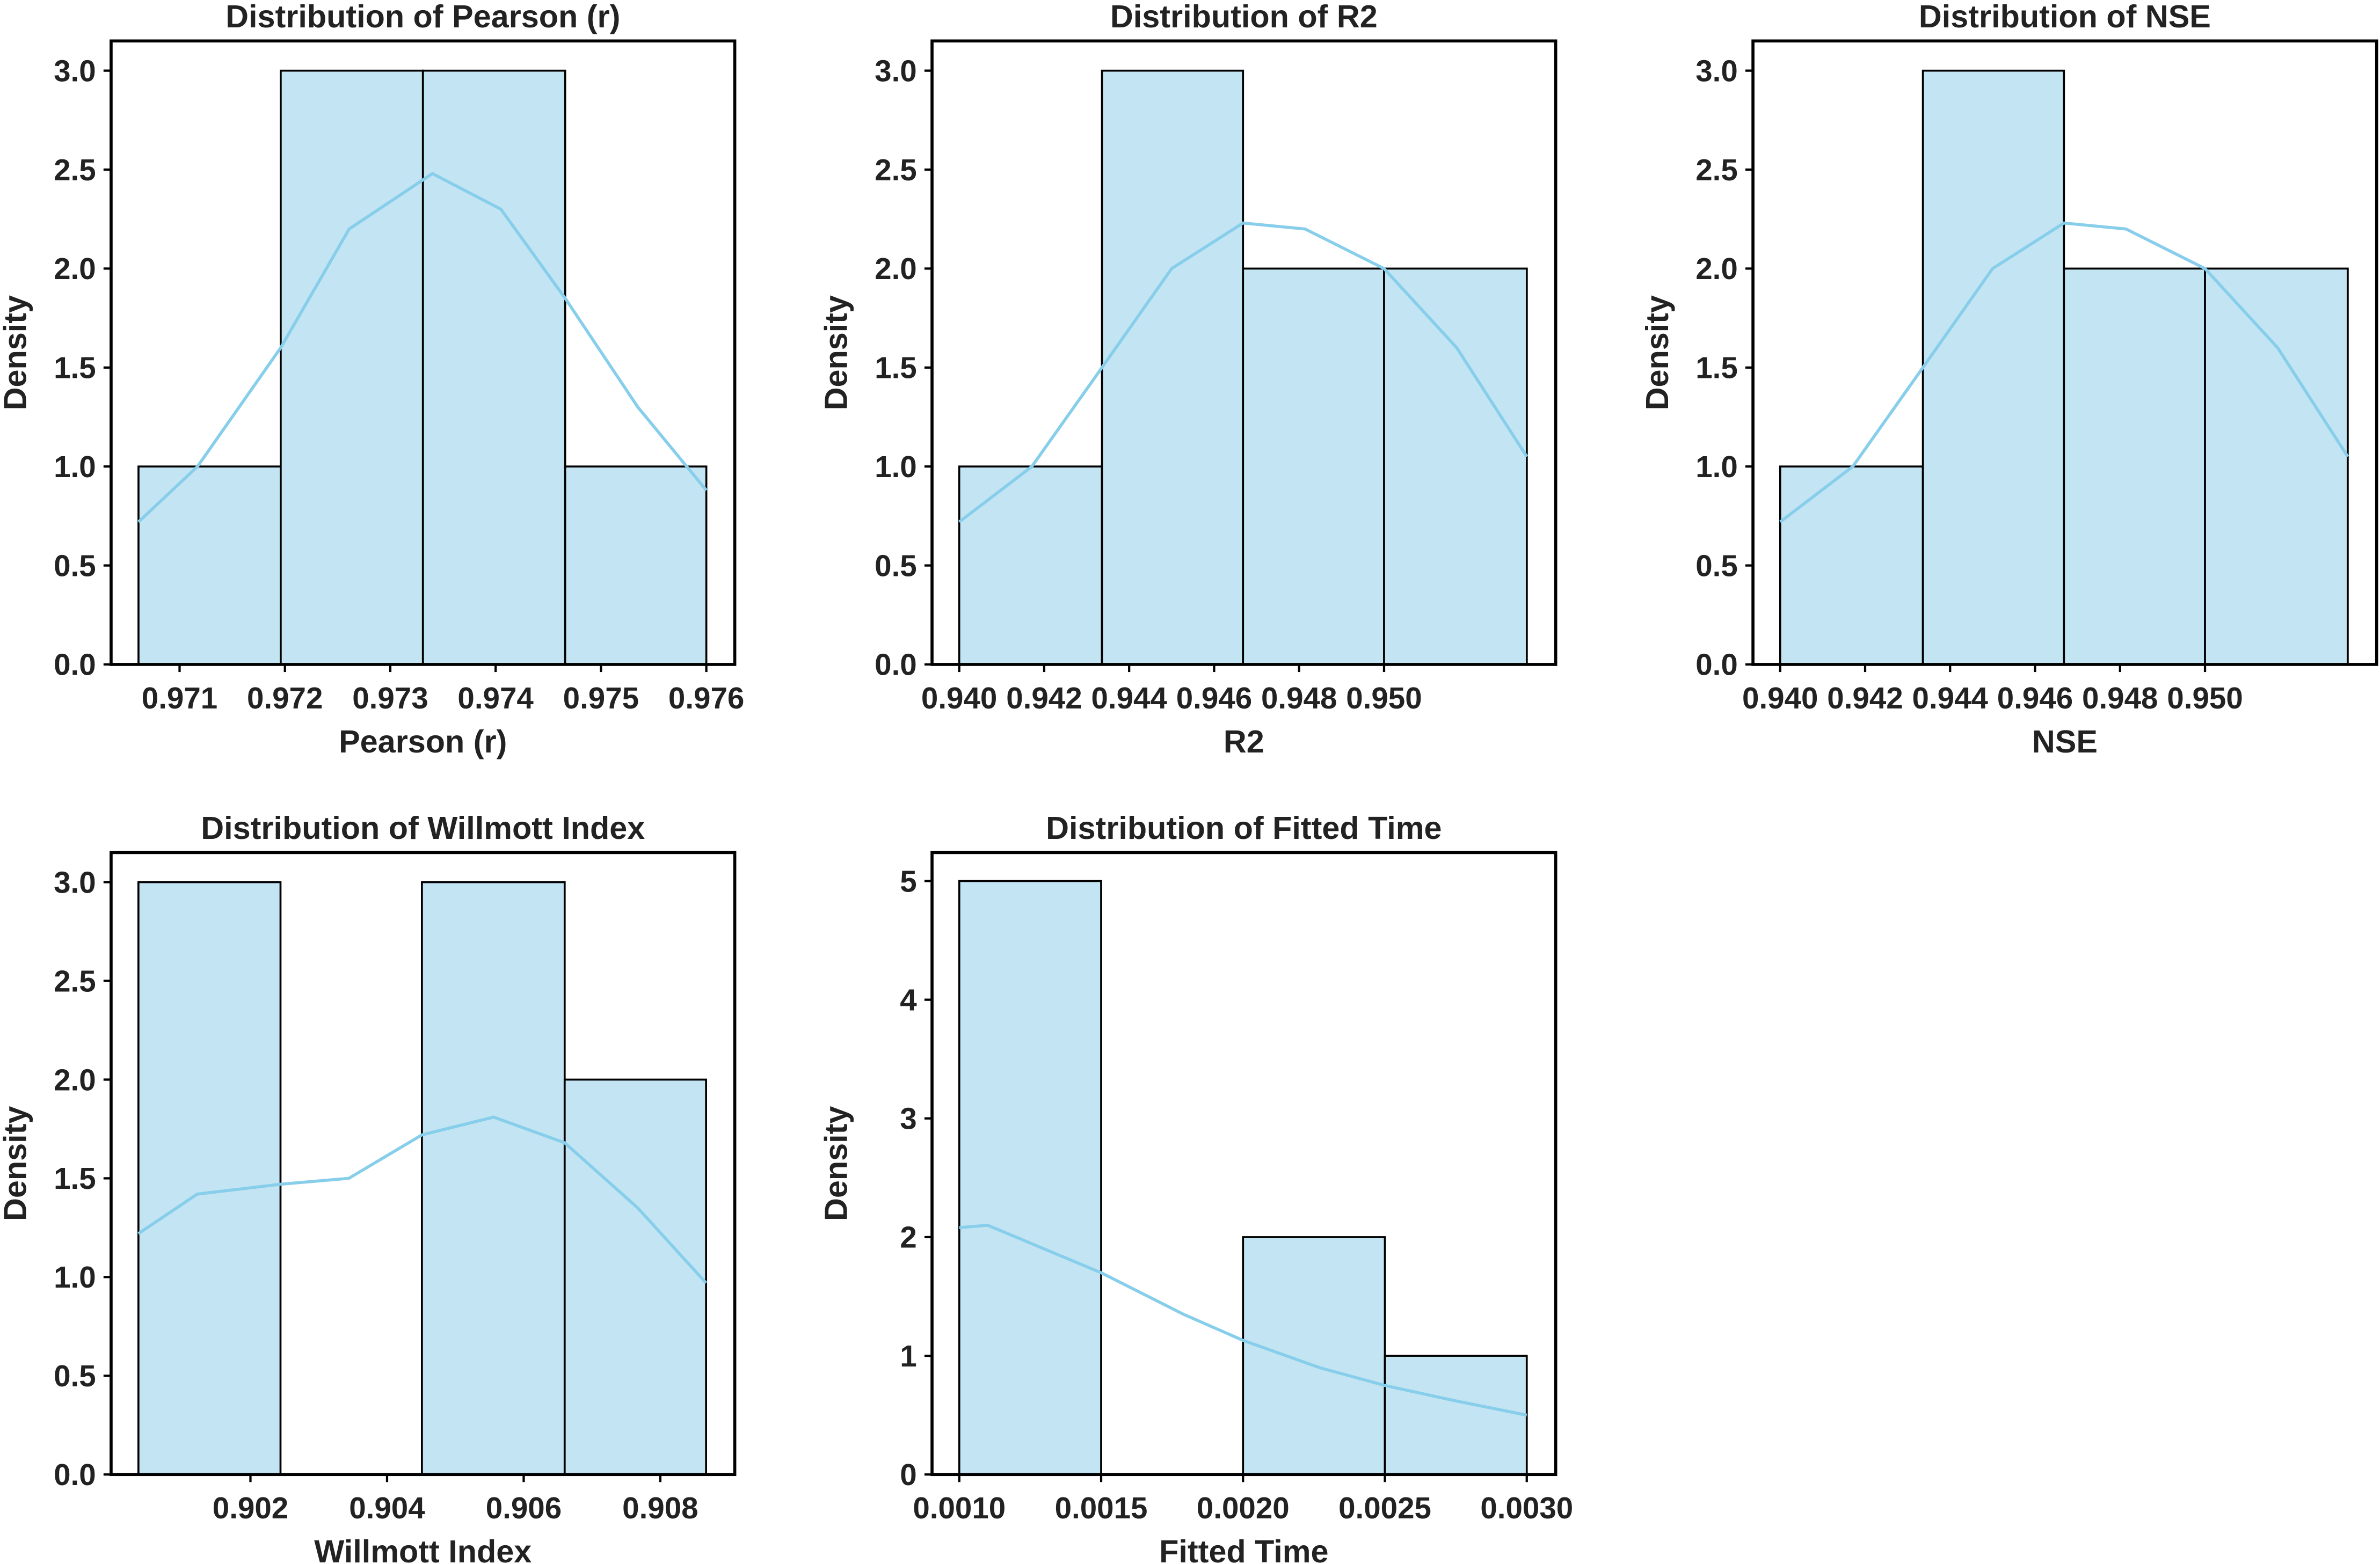 The image size is (2380, 1564). I want to click on x-tick-label: 0.0010, so click(960, 1508).